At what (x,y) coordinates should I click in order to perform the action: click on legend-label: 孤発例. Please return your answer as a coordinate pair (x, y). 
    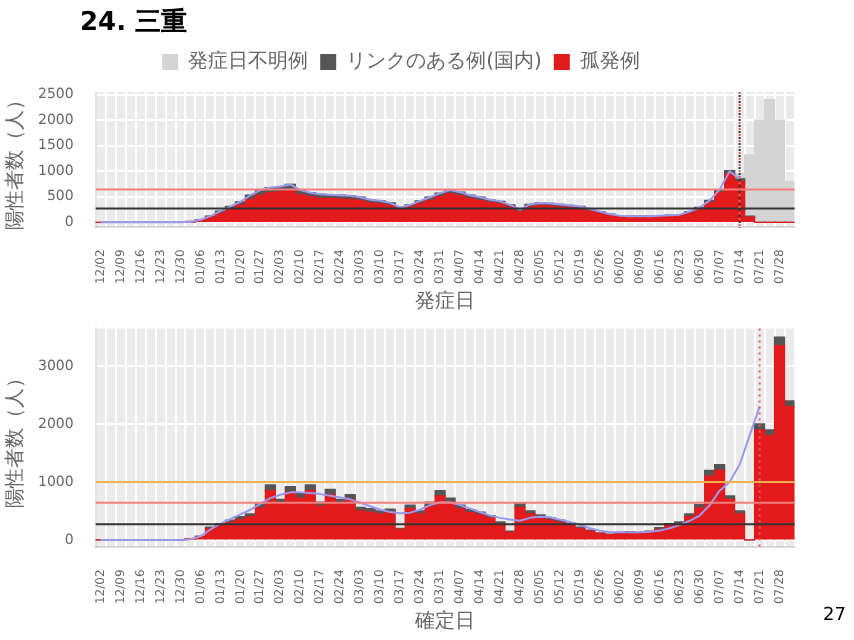
    Looking at the image, I should click on (609, 61).